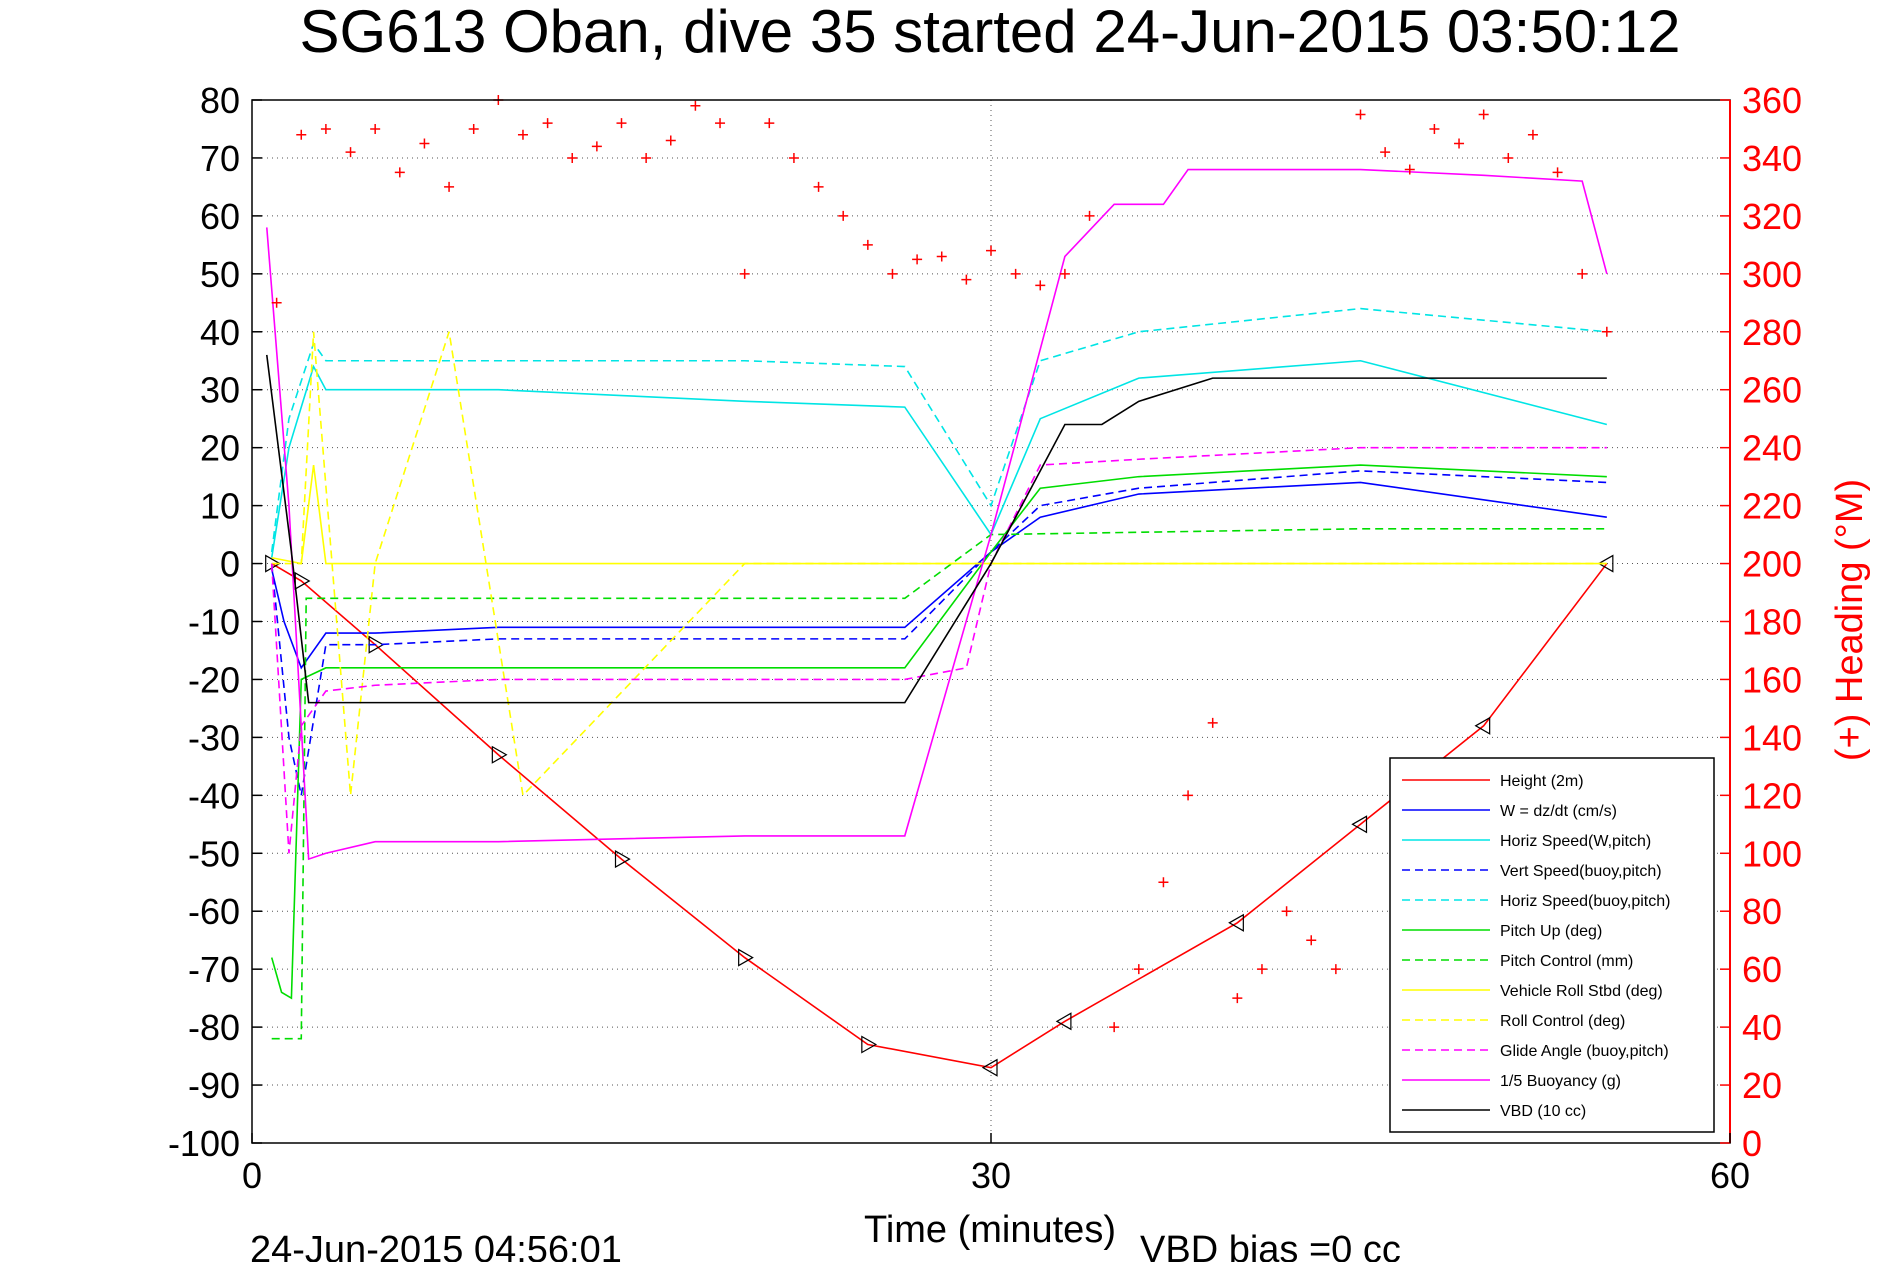 Image resolution: width=1891 pixels, height=1262 pixels. What do you see at coordinates (1772, 795) in the screenshot?
I see `y-right-tick-label: 120` at bounding box center [1772, 795].